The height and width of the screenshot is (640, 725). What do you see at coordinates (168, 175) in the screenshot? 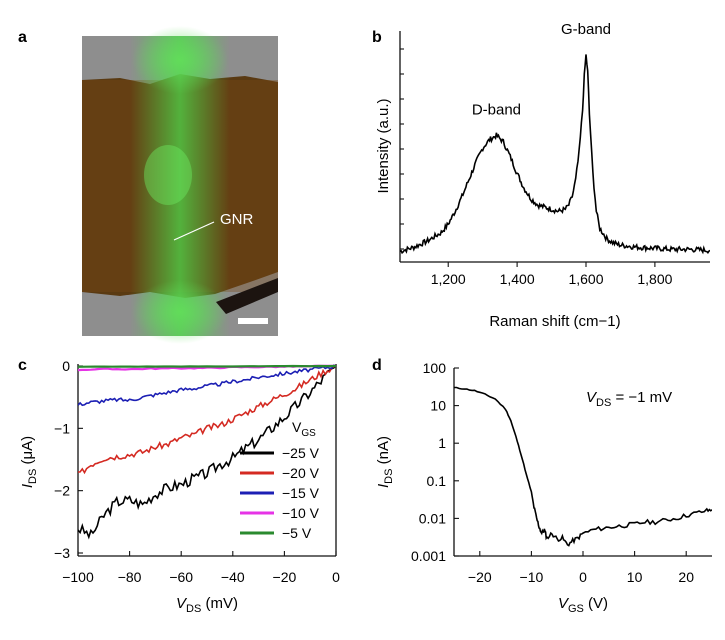
I see `fluorescence-core` at bounding box center [168, 175].